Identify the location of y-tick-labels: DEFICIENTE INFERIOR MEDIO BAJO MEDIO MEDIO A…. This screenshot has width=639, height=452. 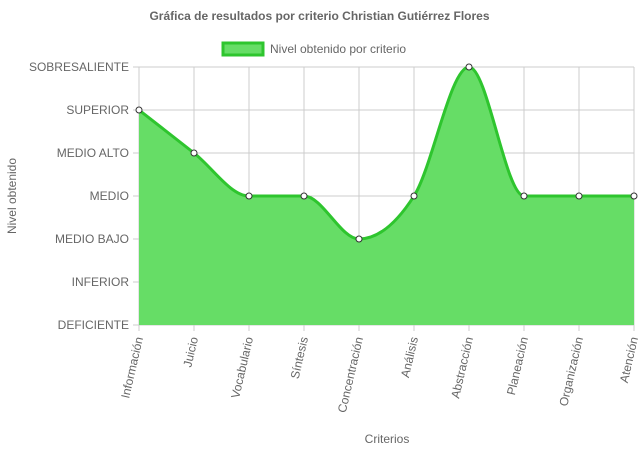
(79, 196).